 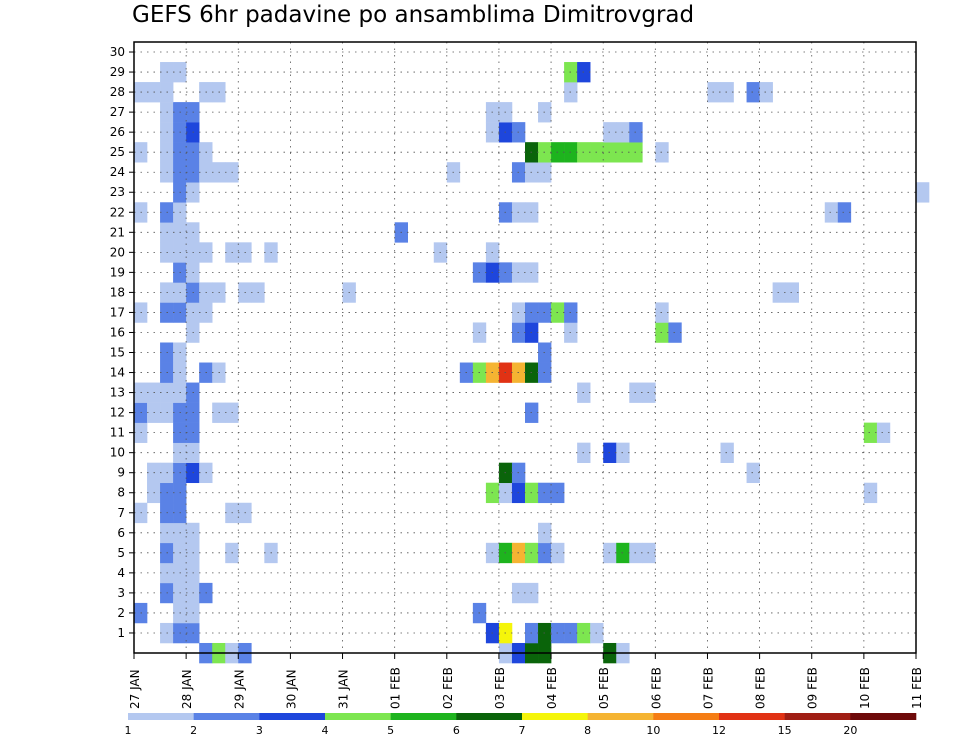 What do you see at coordinates (117, 453) in the screenshot?
I see `y-tick-label: 10` at bounding box center [117, 453].